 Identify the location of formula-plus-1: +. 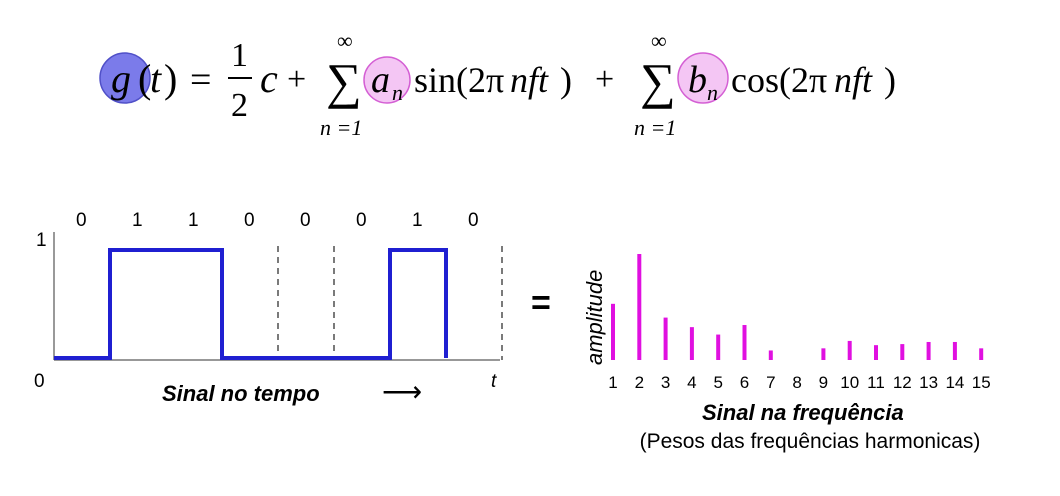
(296, 79).